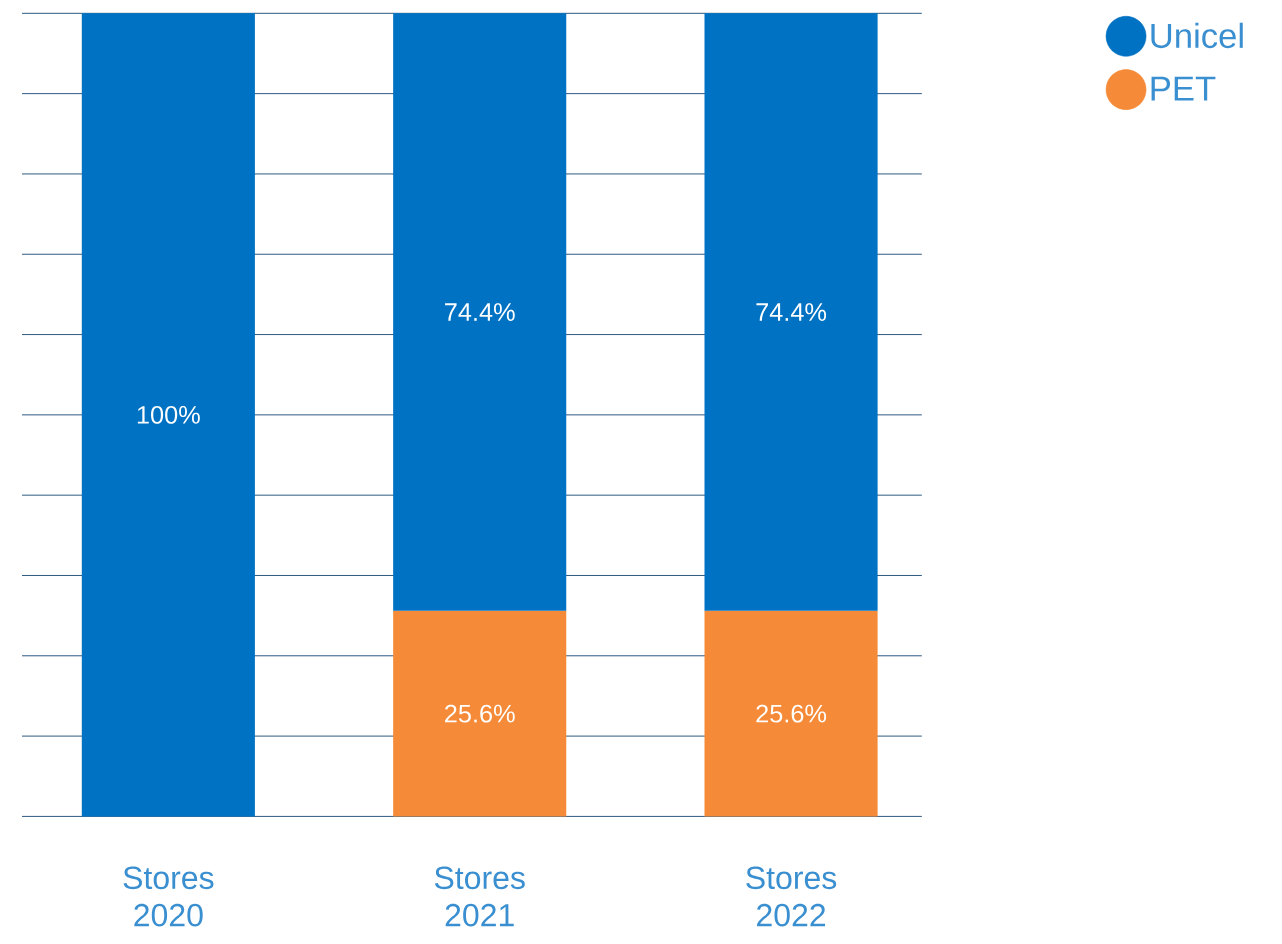  Describe the element at coordinates (791, 896) in the screenshot. I see `x-tick-label: Stores 2022` at that location.